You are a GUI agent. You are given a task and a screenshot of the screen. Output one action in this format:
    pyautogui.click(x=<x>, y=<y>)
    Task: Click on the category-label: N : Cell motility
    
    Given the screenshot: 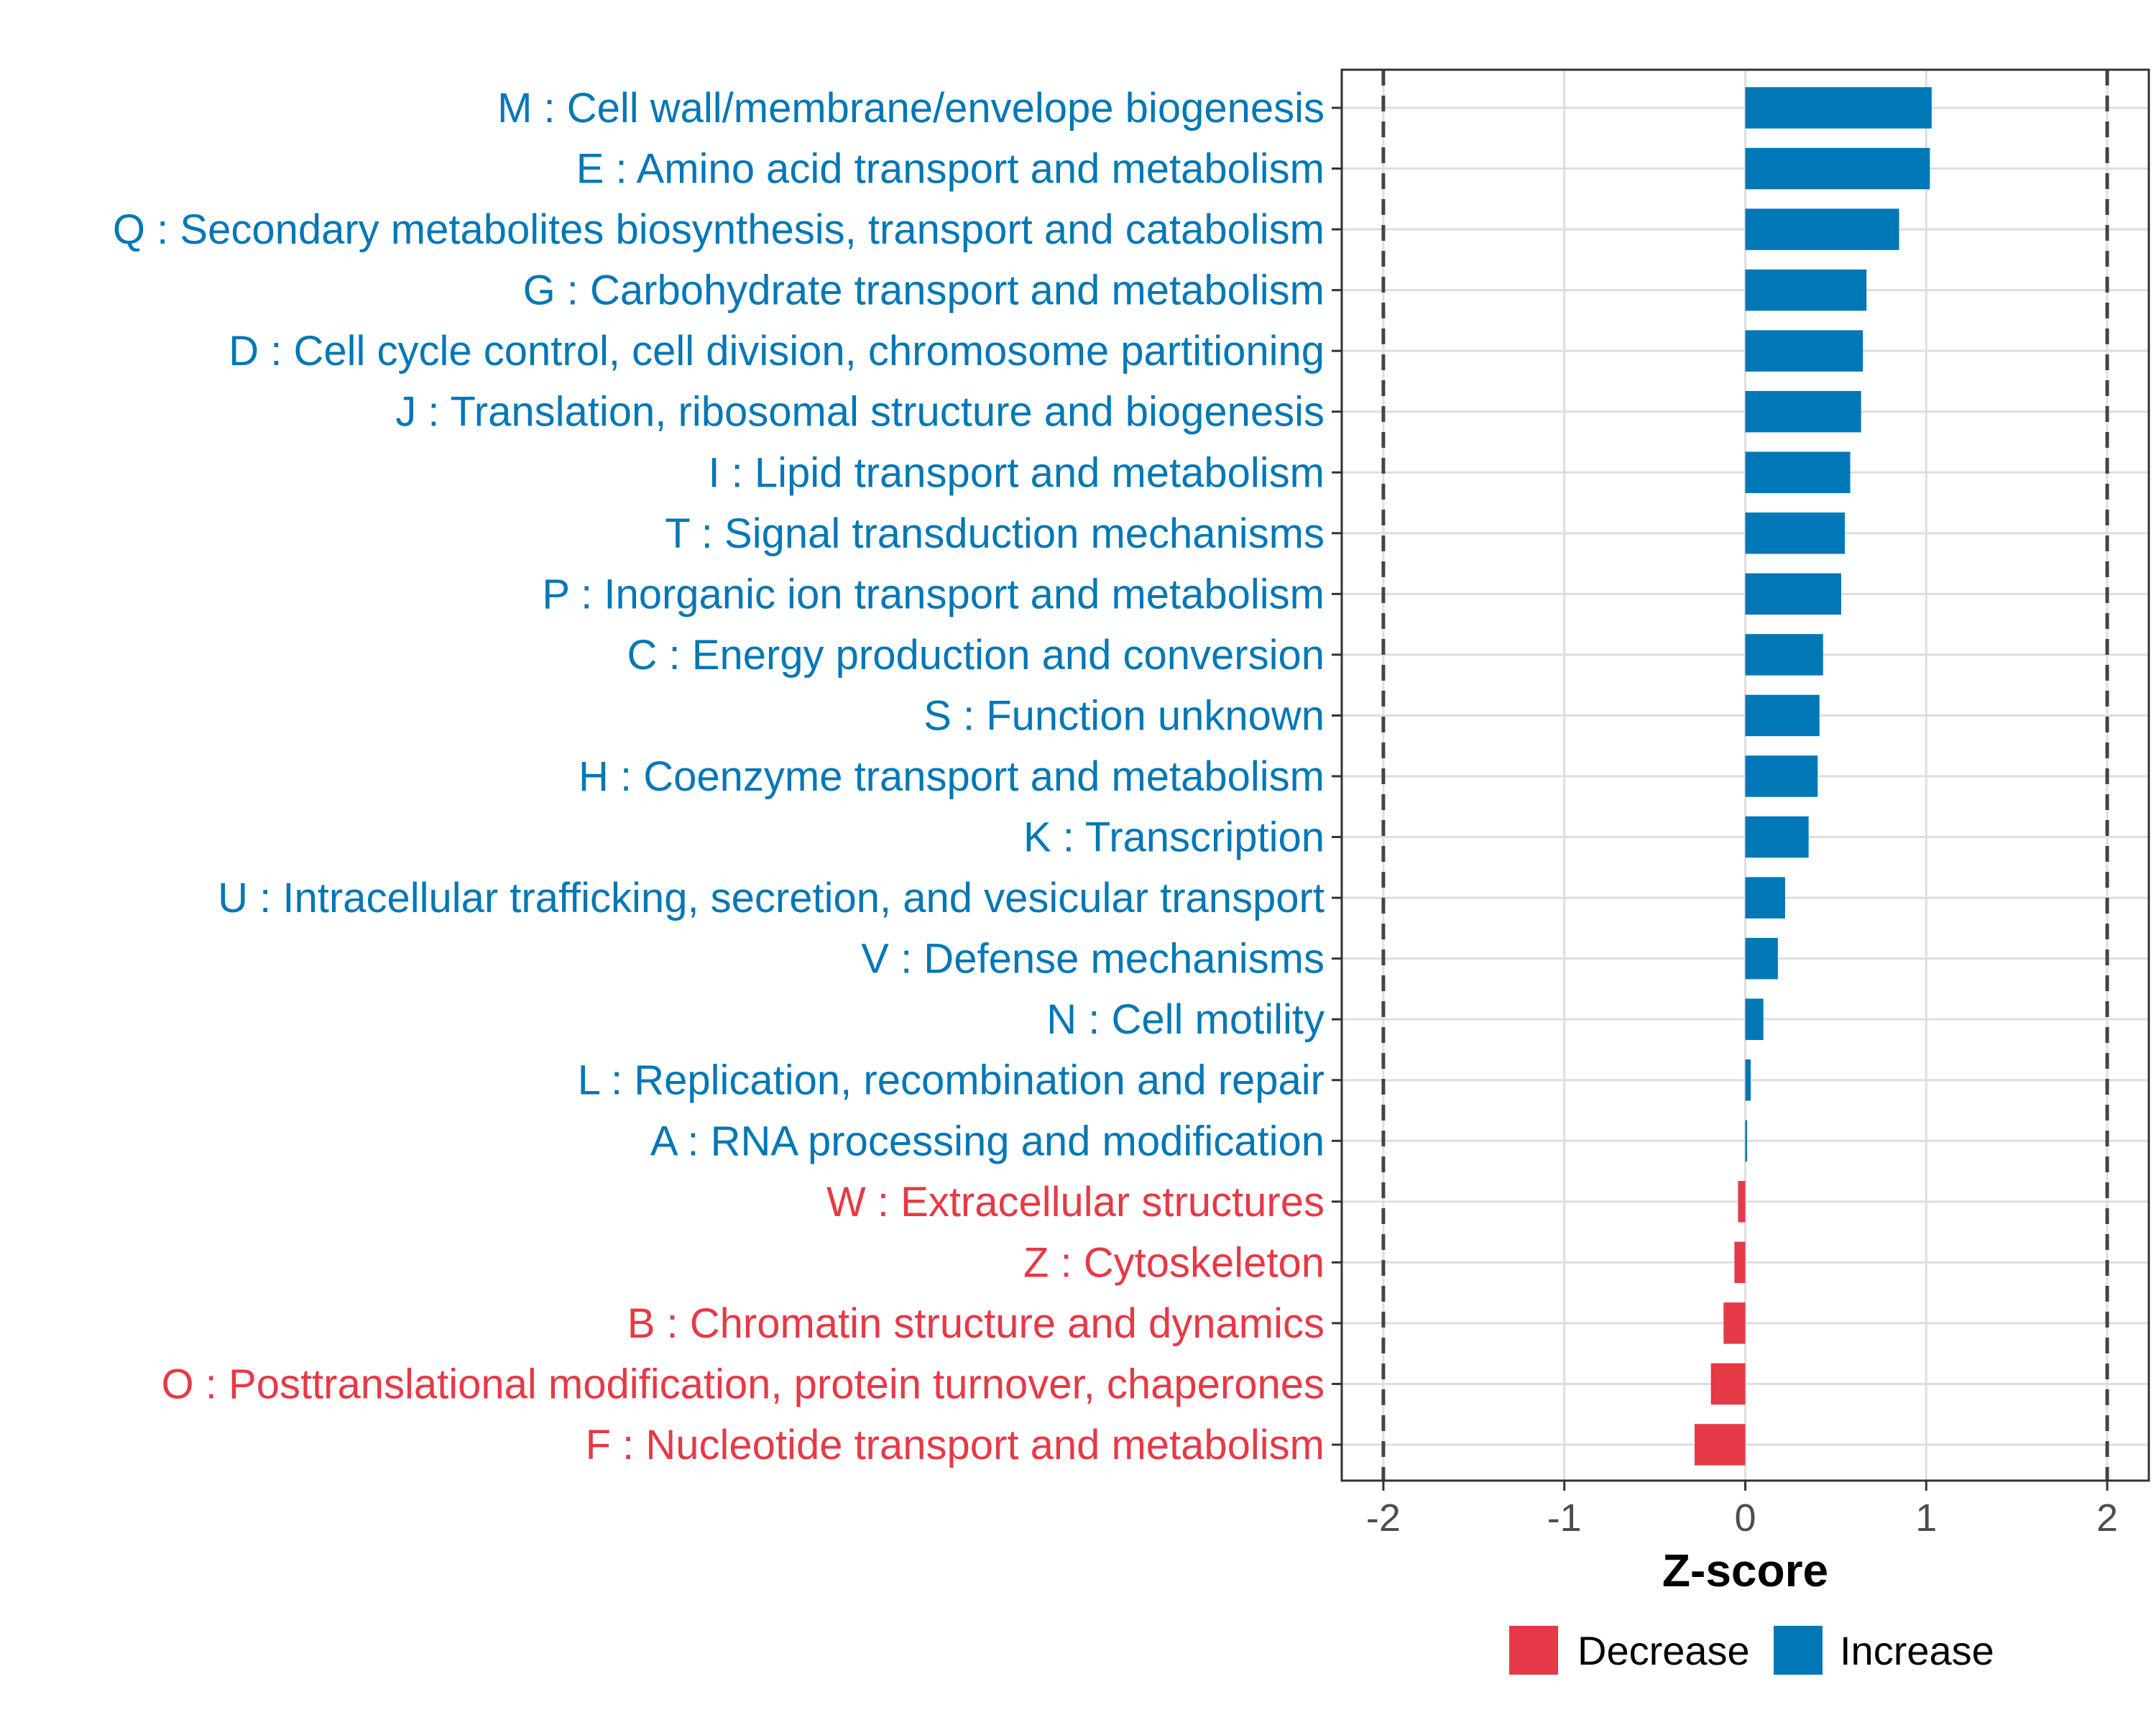 What is the action you would take?
    pyautogui.click(x=1186, y=1019)
    